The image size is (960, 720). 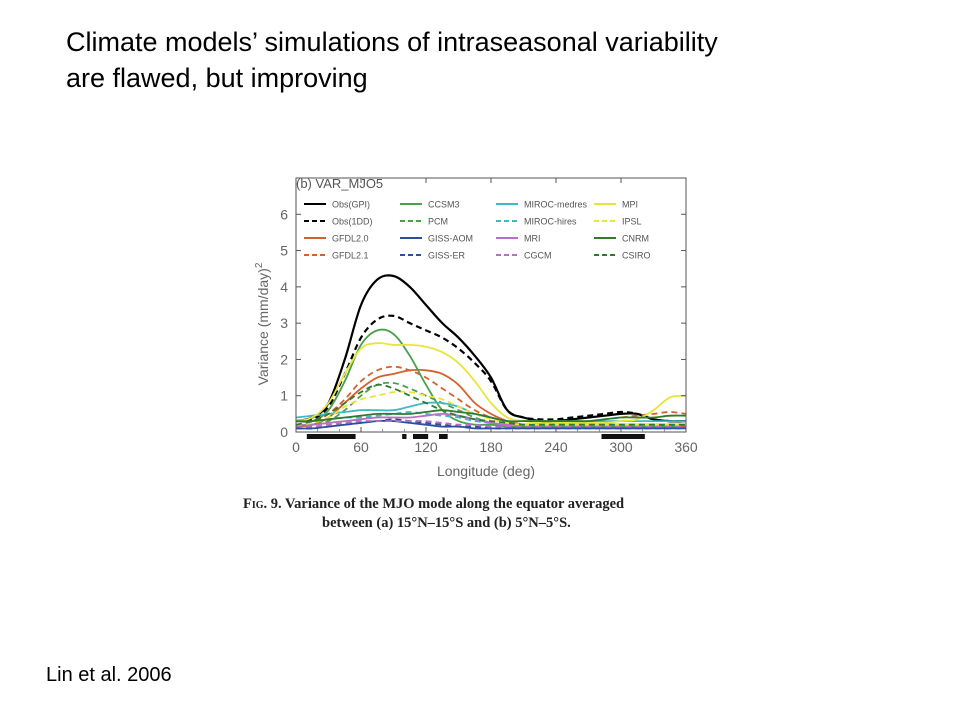 I want to click on series-line-pcm, so click(x=490, y=404).